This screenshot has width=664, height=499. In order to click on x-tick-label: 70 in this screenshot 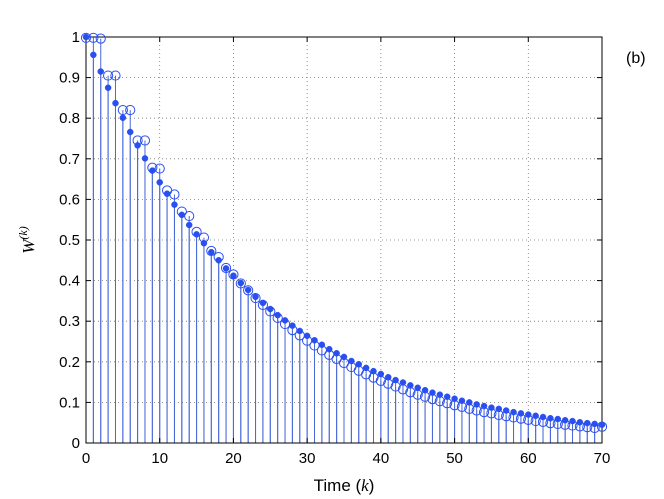, I will do `click(602, 458)`.